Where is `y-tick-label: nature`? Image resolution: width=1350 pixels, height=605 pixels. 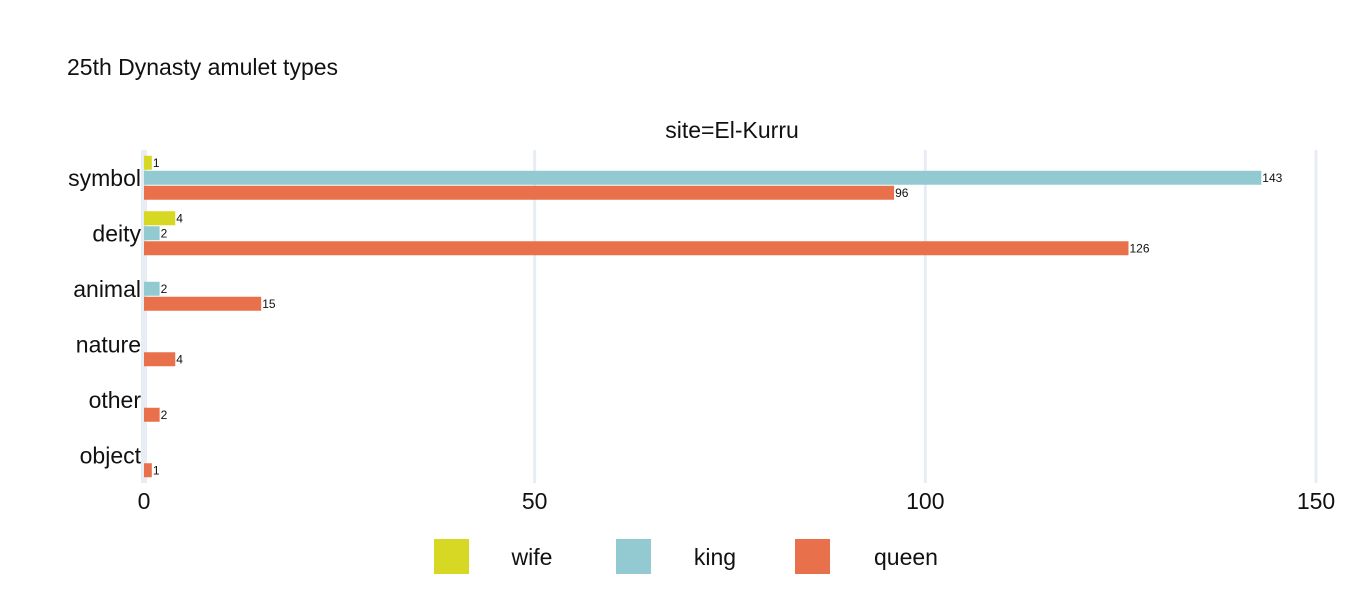
y-tick-label: nature is located at coordinates (108, 344).